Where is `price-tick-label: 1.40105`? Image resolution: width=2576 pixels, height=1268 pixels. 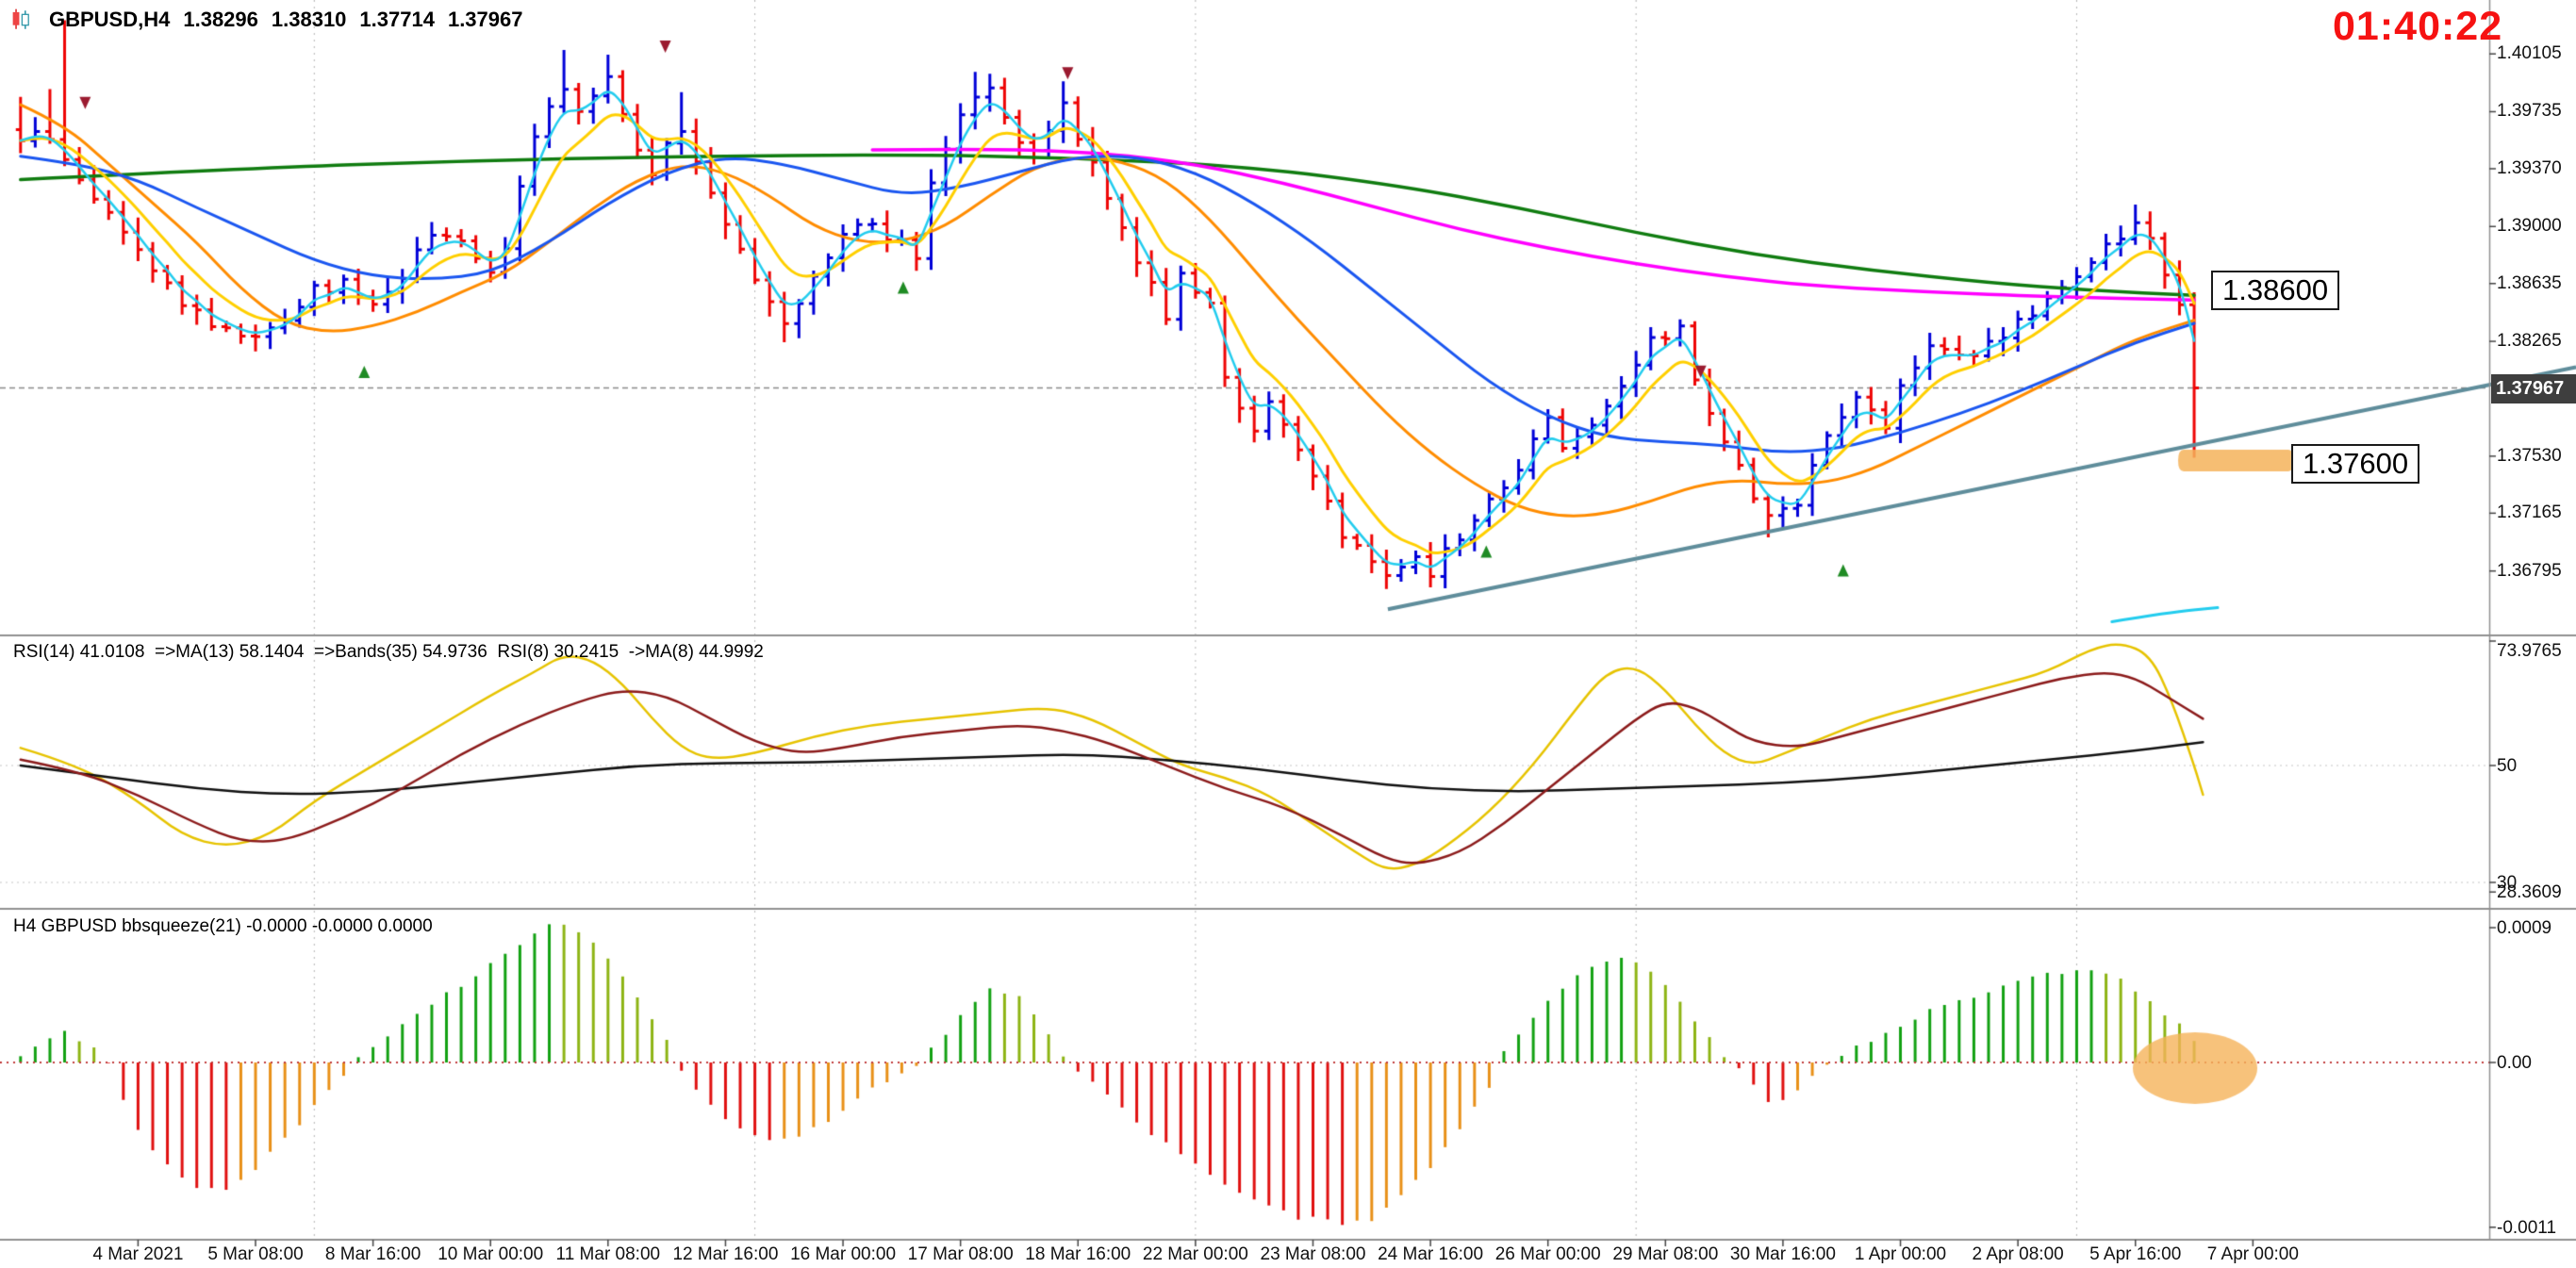 price-tick-label: 1.40105 is located at coordinates (2529, 53).